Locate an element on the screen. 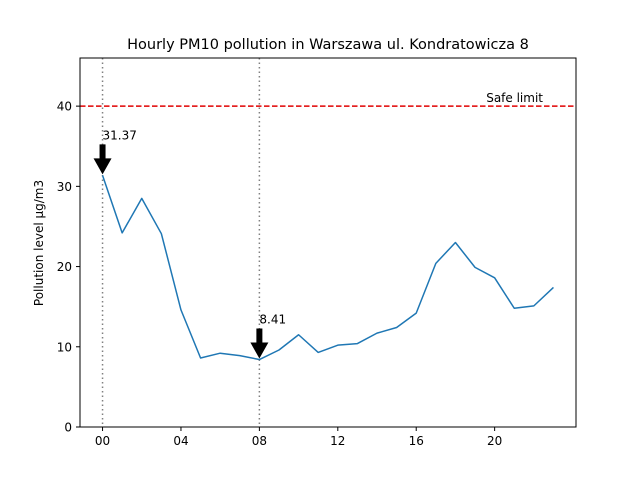 The height and width of the screenshot is (485, 640). y-axis-label: Pollution level µg/m3 is located at coordinates (39, 243).